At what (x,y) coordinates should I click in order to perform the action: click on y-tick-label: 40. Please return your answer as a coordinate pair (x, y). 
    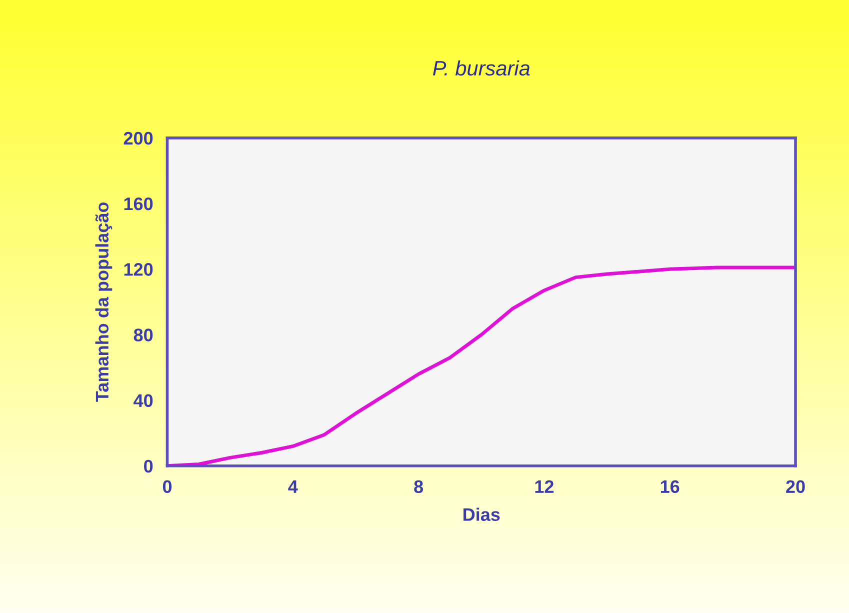
    Looking at the image, I should click on (143, 401).